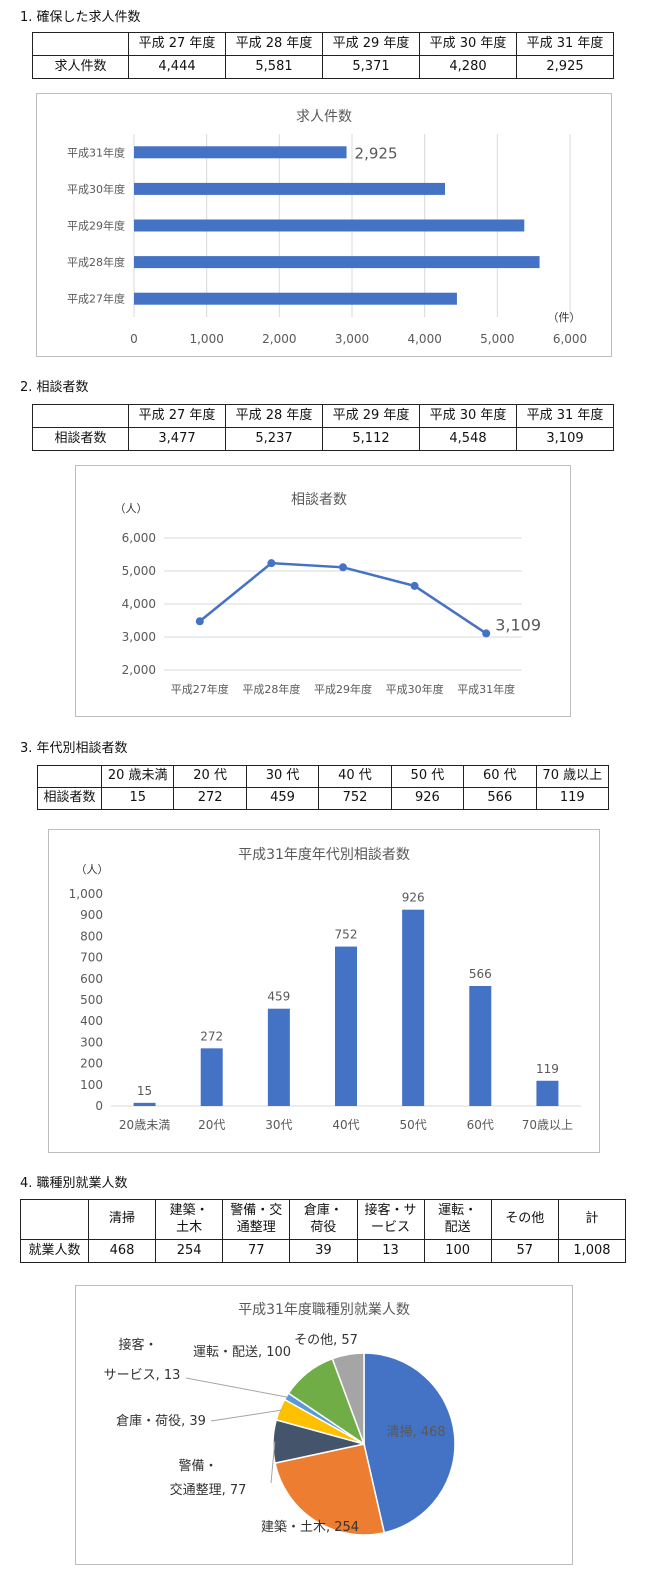  Describe the element at coordinates (319, 500) in the screenshot. I see `chart-title: 相談者数` at that location.